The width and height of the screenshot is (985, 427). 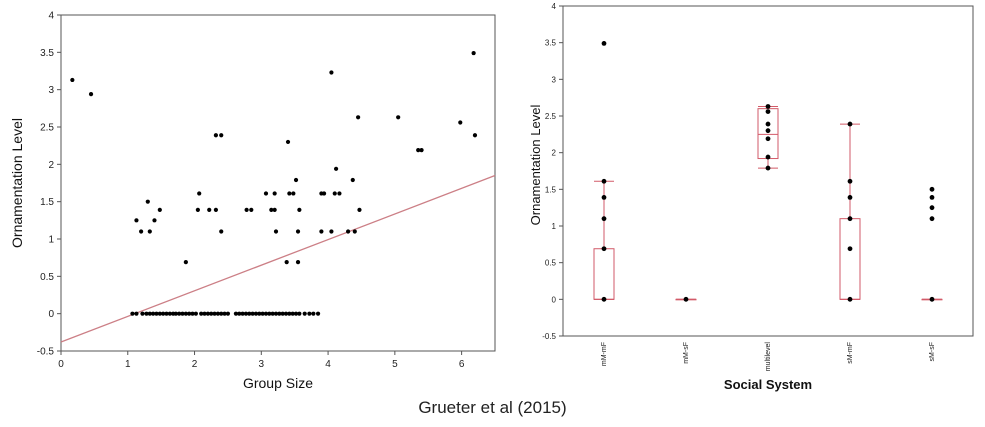 What do you see at coordinates (46, 352) in the screenshot?
I see `scatter-y-tick-label: -0.5` at bounding box center [46, 352].